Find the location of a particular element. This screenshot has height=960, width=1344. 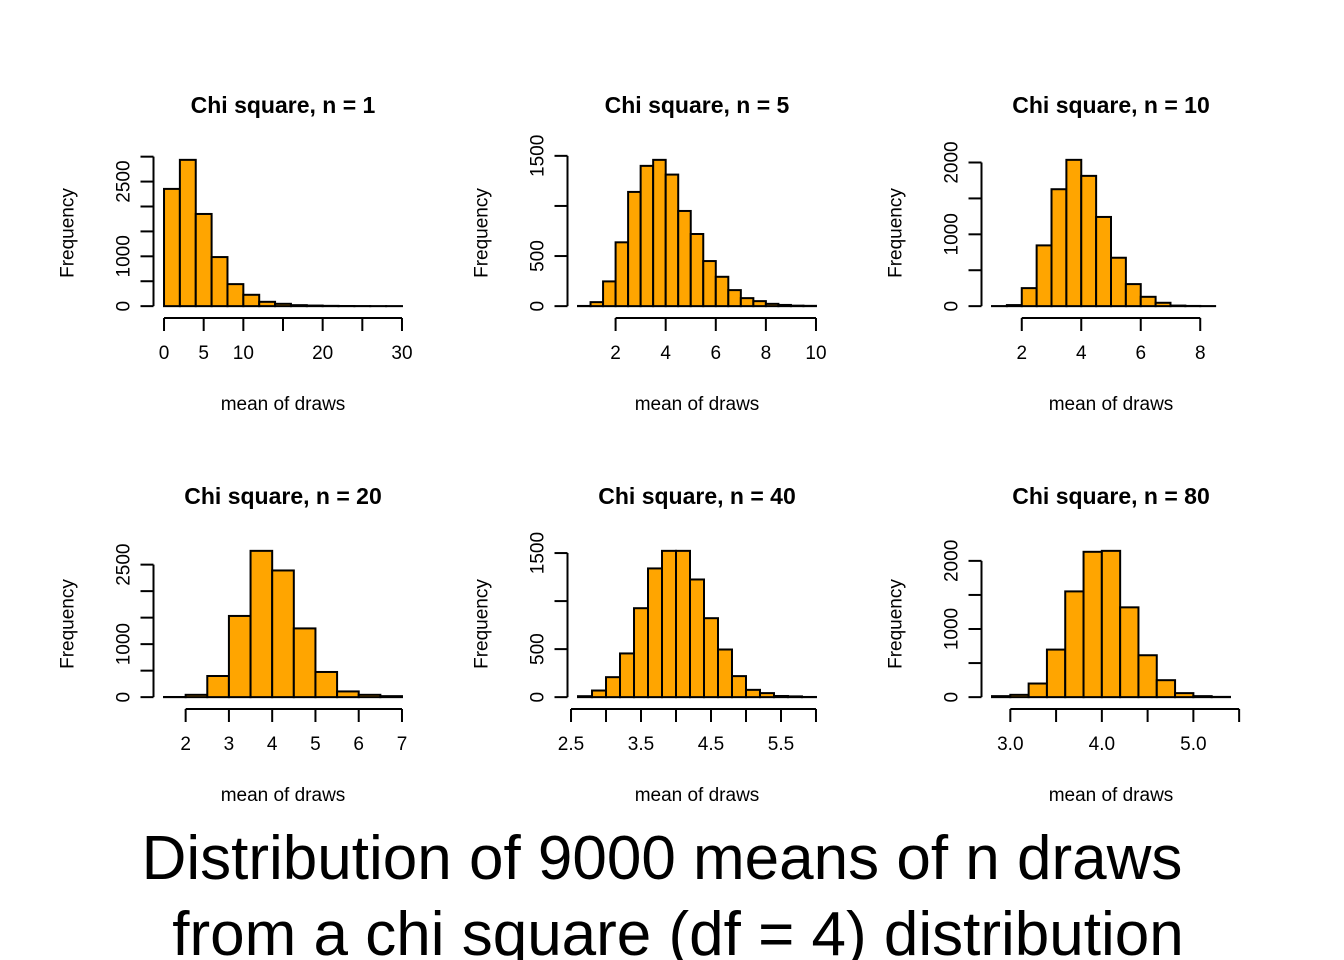

x-tick-label: 7 is located at coordinates (402, 744).